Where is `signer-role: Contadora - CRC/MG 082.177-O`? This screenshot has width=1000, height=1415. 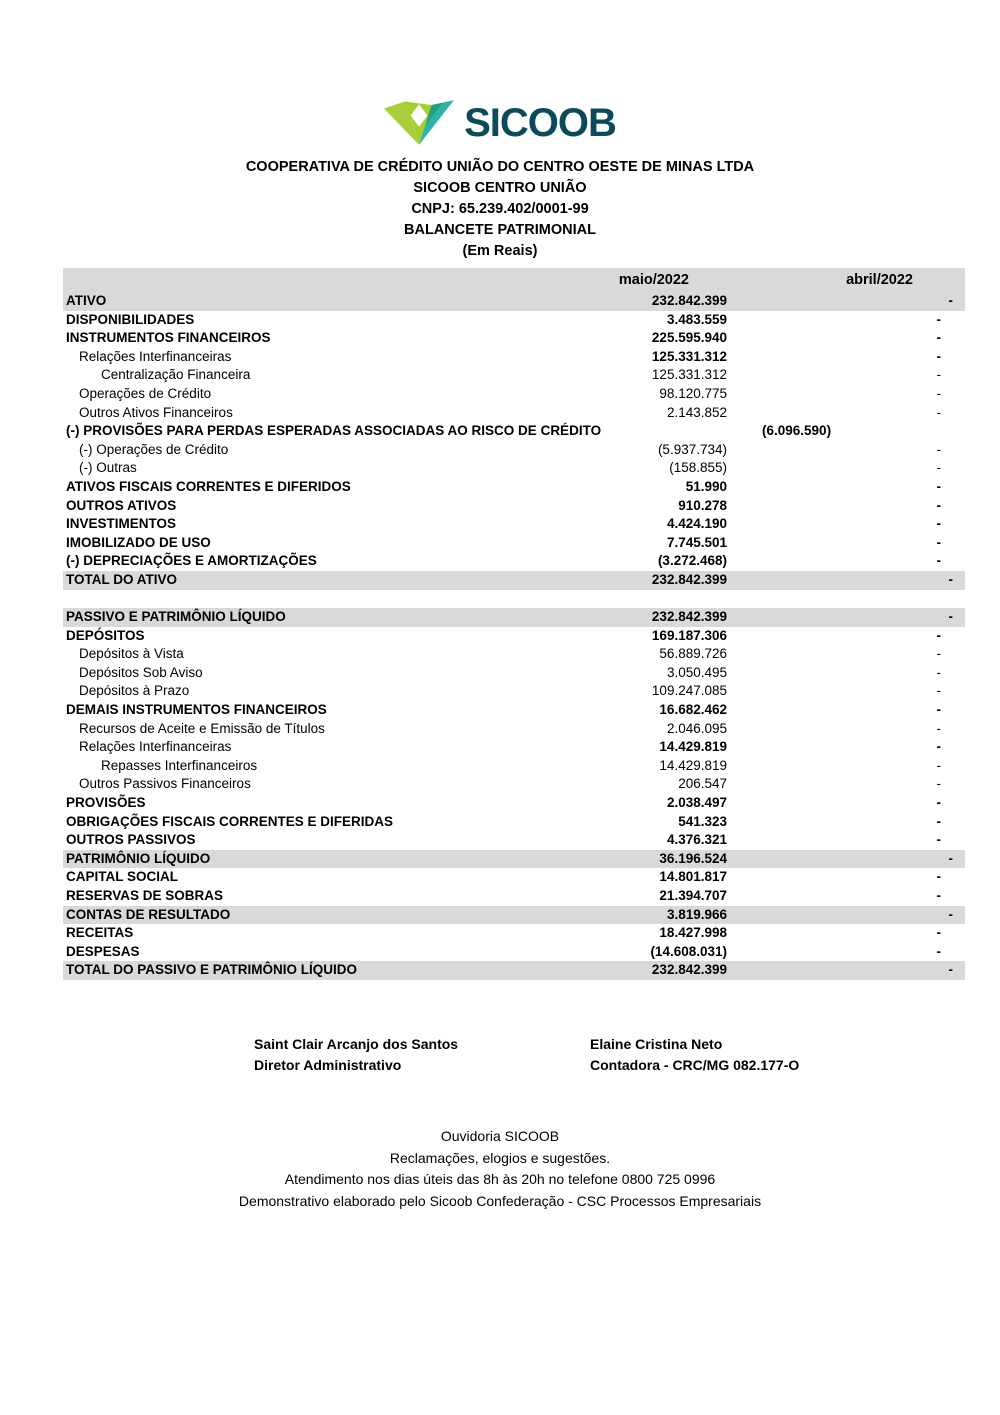
signer-role: Contadora - CRC/MG 082.177-O is located at coordinates (695, 1065).